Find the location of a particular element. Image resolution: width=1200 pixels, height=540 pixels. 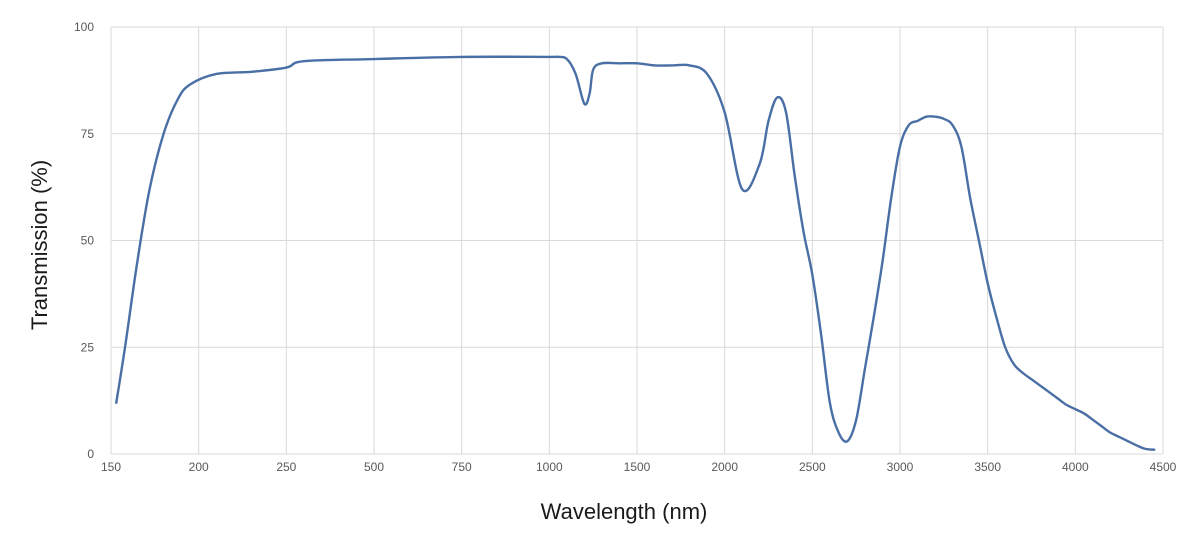

y-tick-label: 25 is located at coordinates (88, 347).